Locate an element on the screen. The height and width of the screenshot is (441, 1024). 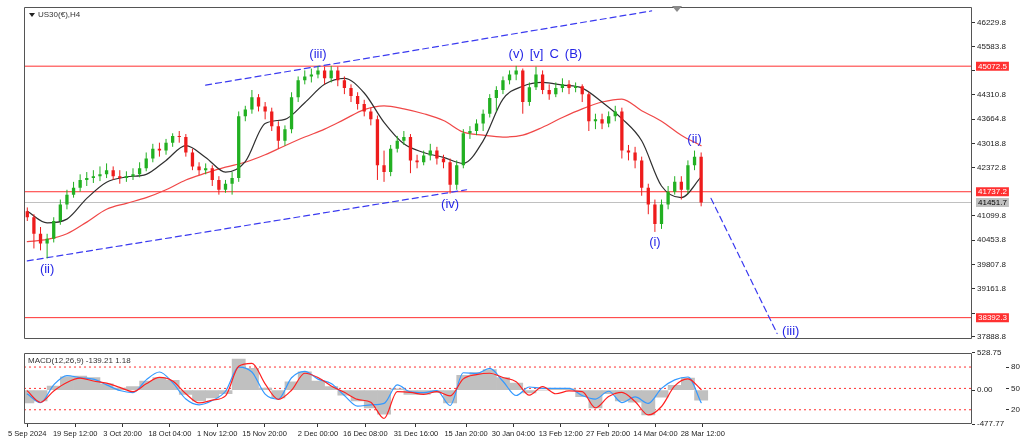
y-tick-label: 46229.8 is located at coordinates (992, 22).